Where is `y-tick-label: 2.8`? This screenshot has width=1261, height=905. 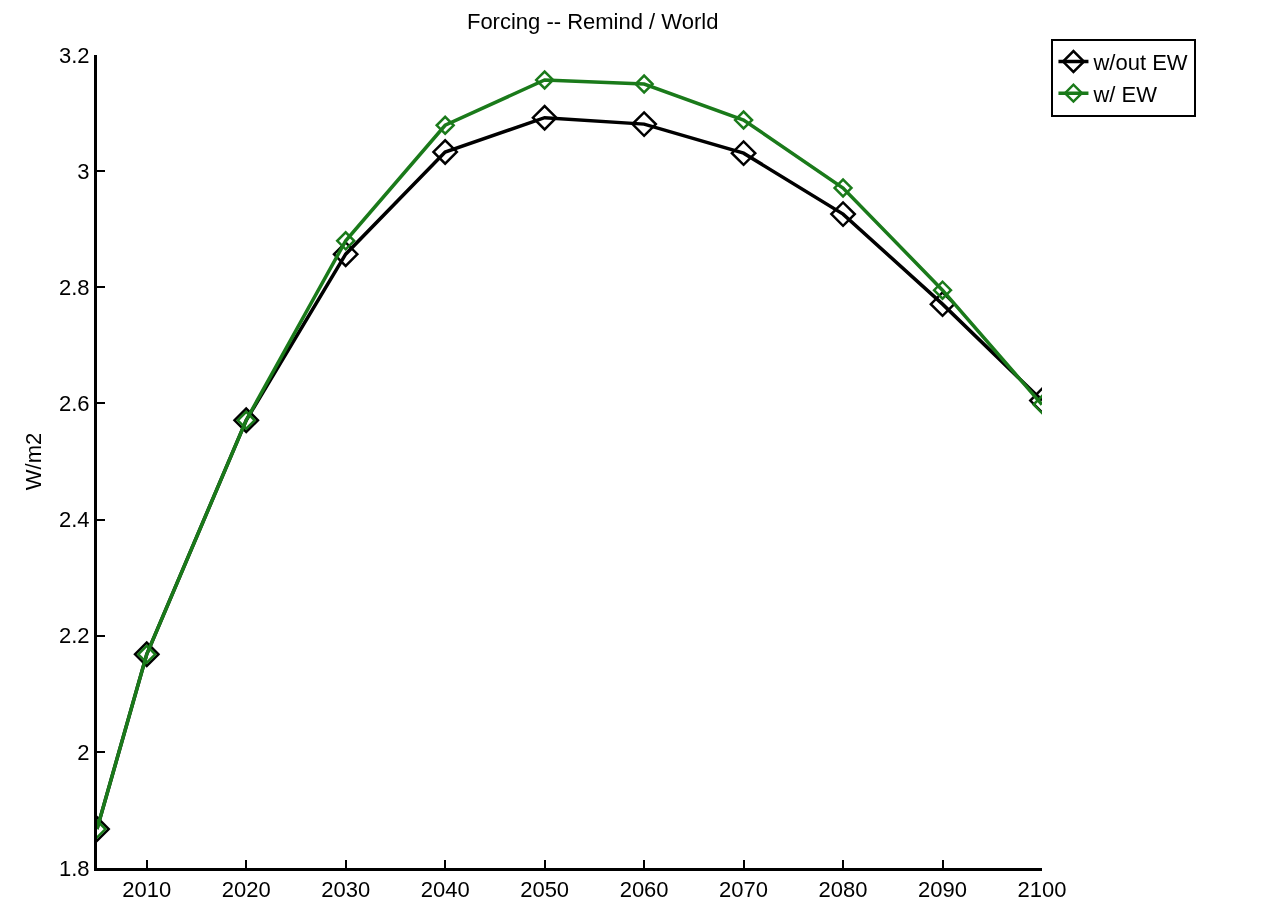 y-tick-label: 2.8 is located at coordinates (74, 287).